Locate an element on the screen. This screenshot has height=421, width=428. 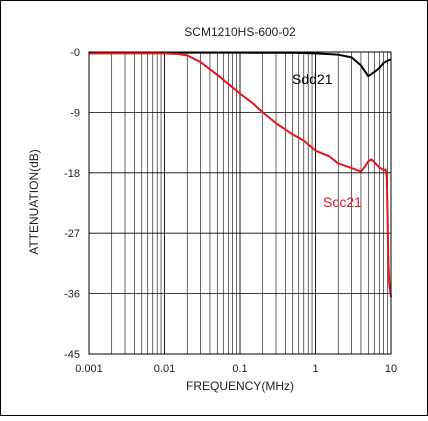
y-tick-label: -18 is located at coordinates (72, 174).